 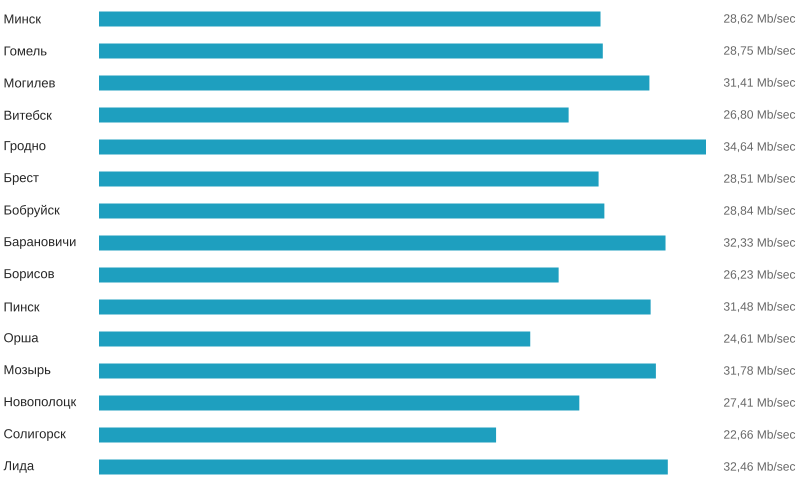 What do you see at coordinates (35, 435) in the screenshot?
I see `y-tick-label: Солигорск` at bounding box center [35, 435].